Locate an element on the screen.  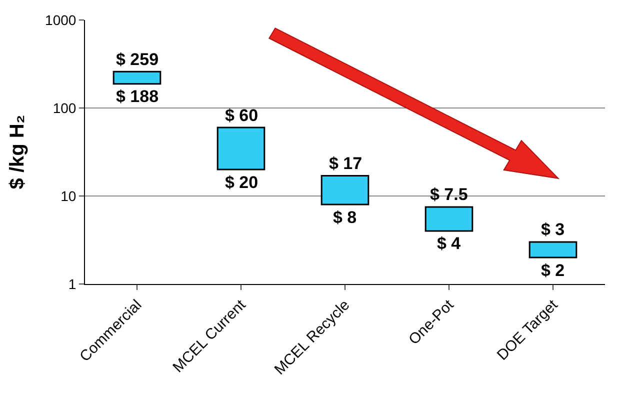
annotation: $ 8 is located at coordinates (345, 217).